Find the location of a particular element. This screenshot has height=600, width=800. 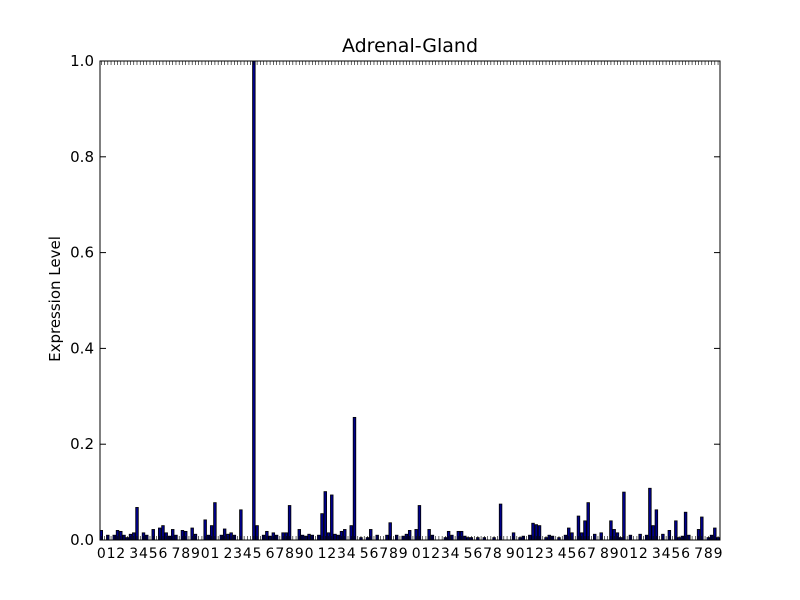

y-axis-label: Expression Level is located at coordinates (55, 299).